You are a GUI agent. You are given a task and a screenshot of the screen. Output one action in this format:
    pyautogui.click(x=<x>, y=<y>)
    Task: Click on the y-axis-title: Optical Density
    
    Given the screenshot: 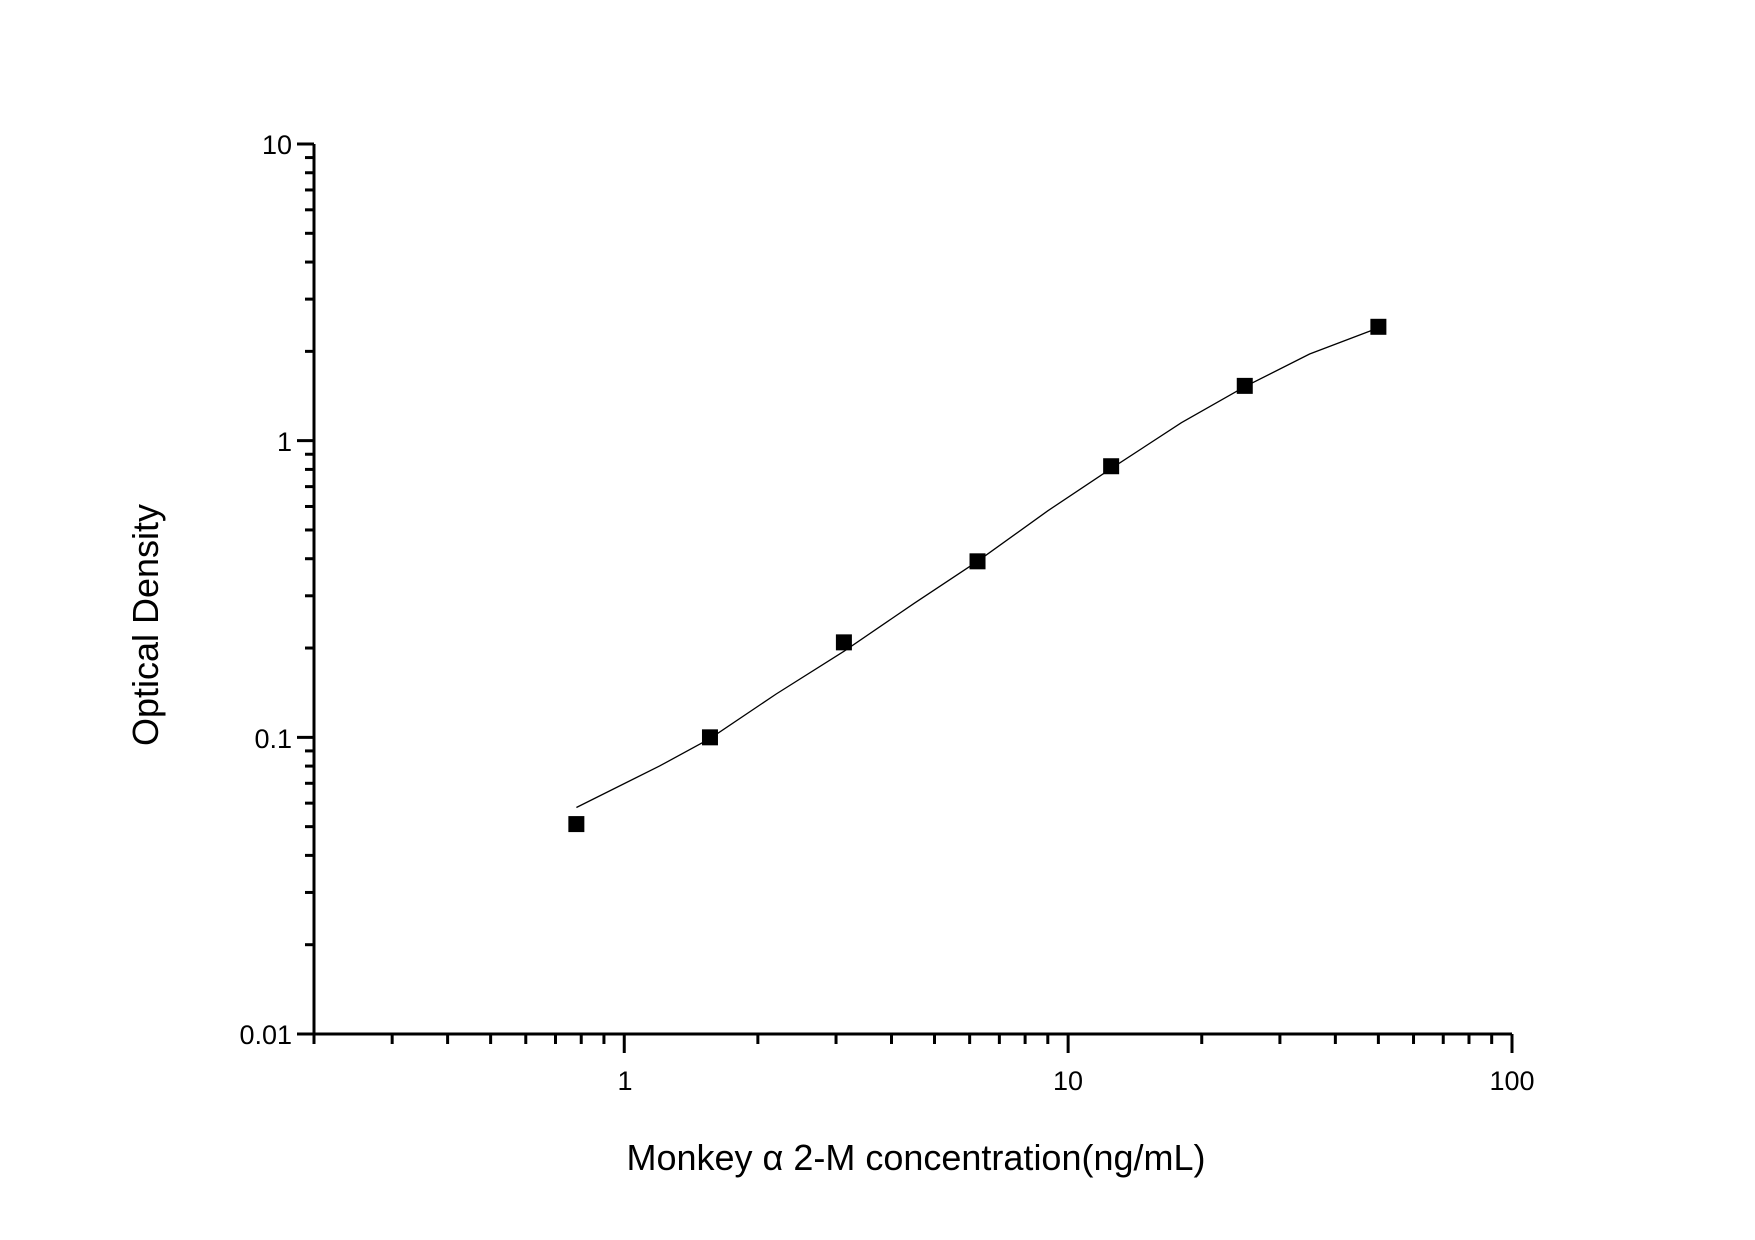 What is the action you would take?
    pyautogui.click(x=145, y=625)
    